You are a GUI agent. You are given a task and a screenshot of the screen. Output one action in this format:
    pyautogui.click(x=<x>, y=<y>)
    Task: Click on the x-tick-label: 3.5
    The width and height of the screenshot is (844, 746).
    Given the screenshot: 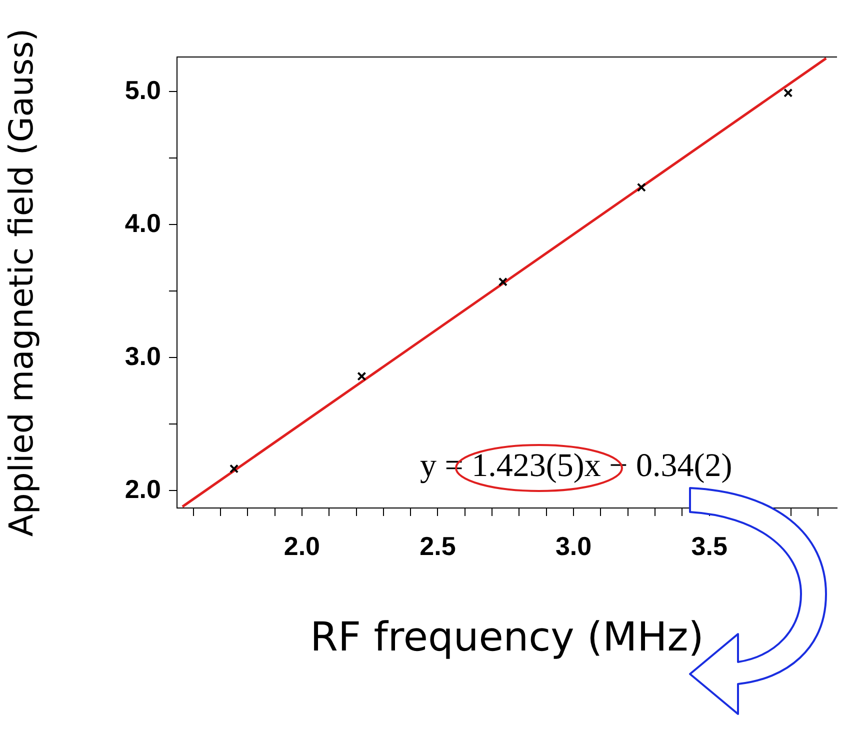 What is the action you would take?
    pyautogui.click(x=709, y=545)
    